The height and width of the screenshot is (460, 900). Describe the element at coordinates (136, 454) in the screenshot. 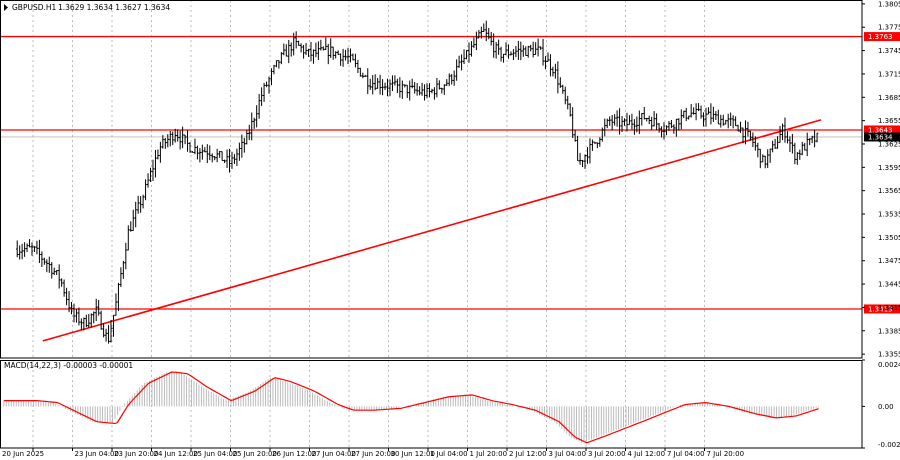

I see `time-tick-label: 23 Jun 20:00` at that location.